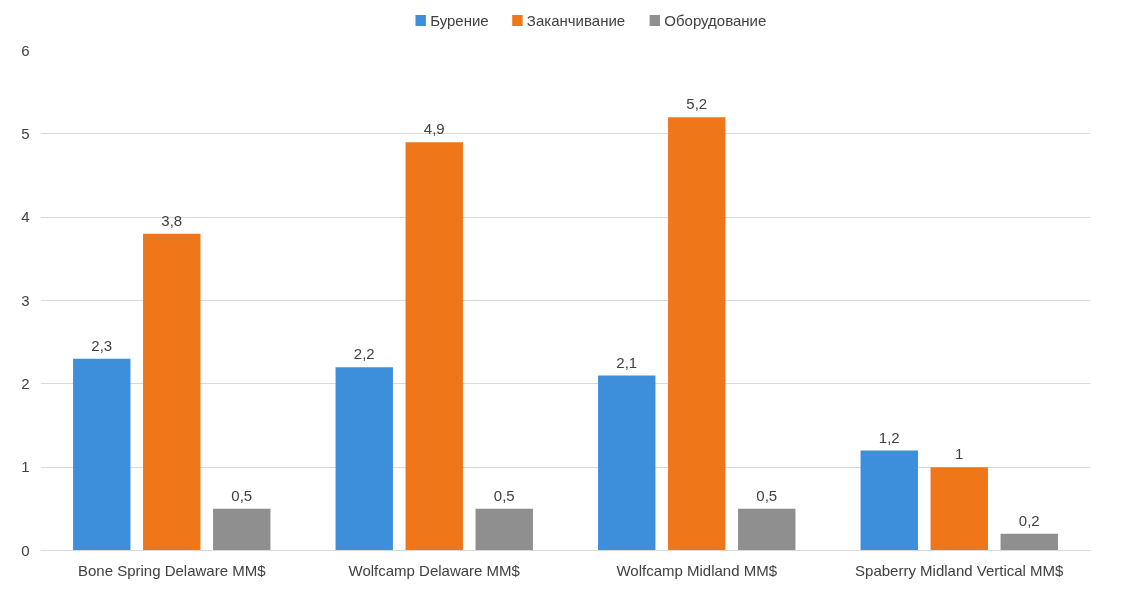  Describe the element at coordinates (459, 20) in the screenshot. I see `legend-label: Бурение` at that location.